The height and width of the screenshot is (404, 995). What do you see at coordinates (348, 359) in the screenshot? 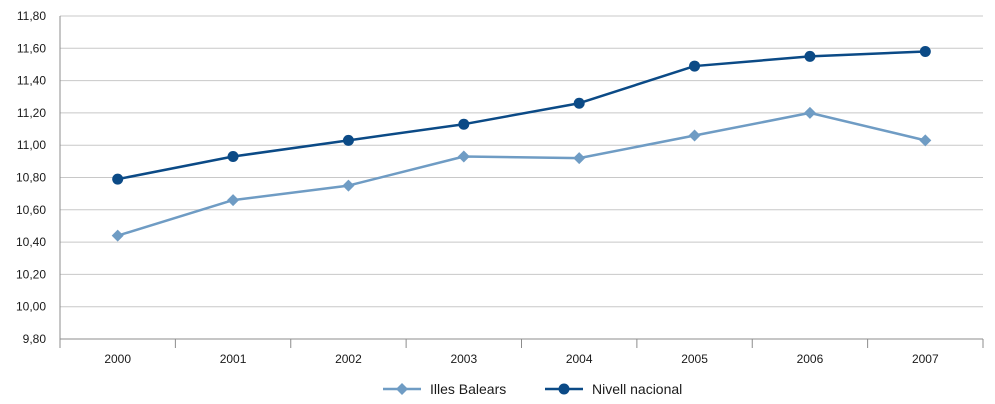
I see `x-tick-label: 2002` at bounding box center [348, 359].